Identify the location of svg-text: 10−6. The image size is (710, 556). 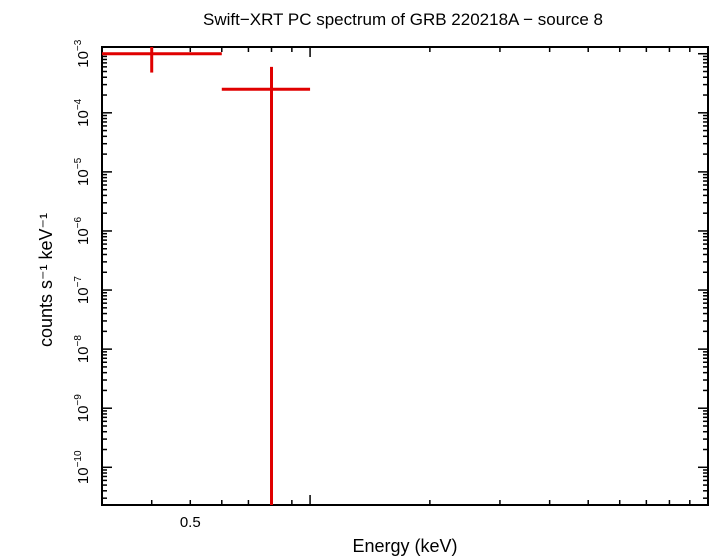
(82, 230).